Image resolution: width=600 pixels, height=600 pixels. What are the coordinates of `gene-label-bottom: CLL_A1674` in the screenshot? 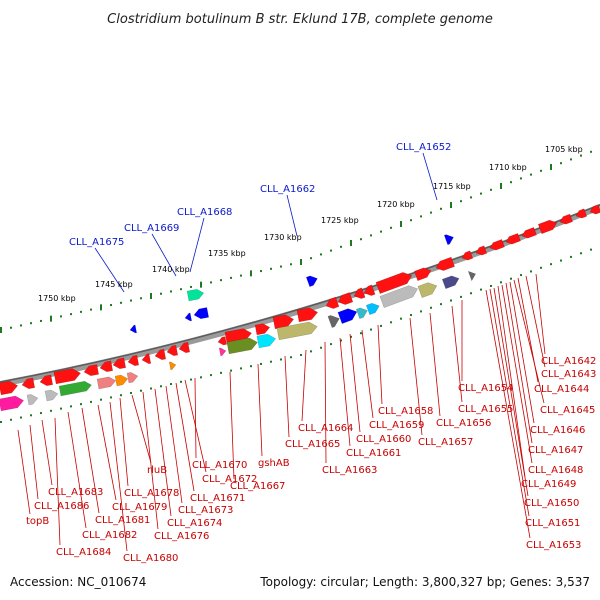 It's located at (194, 523).